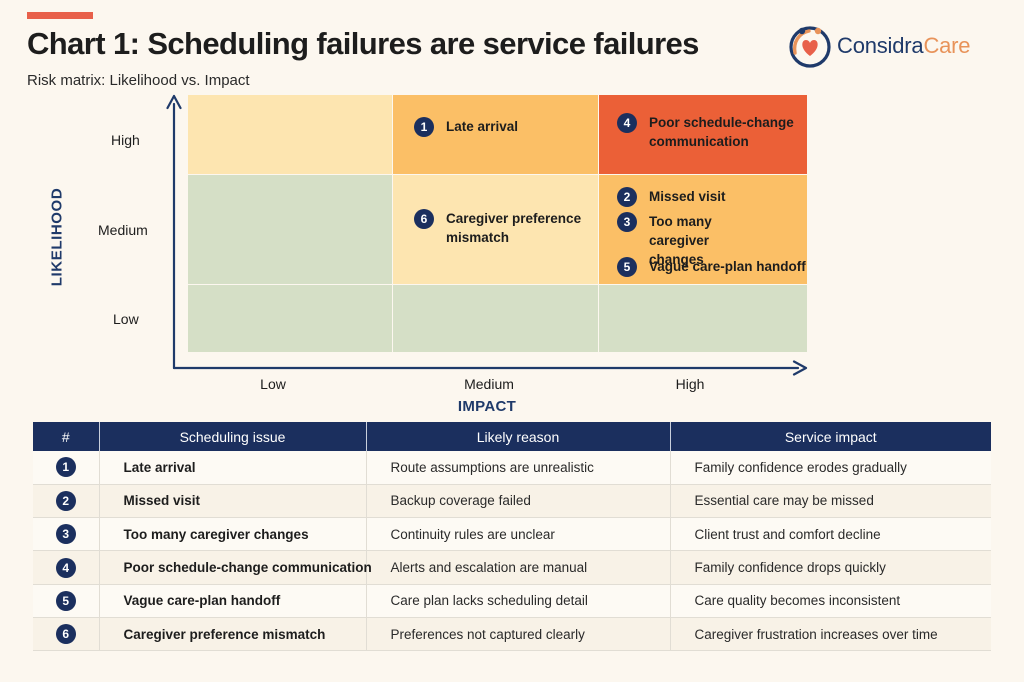 The width and height of the screenshot is (1024, 682). Describe the element at coordinates (489, 384) in the screenshot. I see `x-tick-label: Medium` at that location.